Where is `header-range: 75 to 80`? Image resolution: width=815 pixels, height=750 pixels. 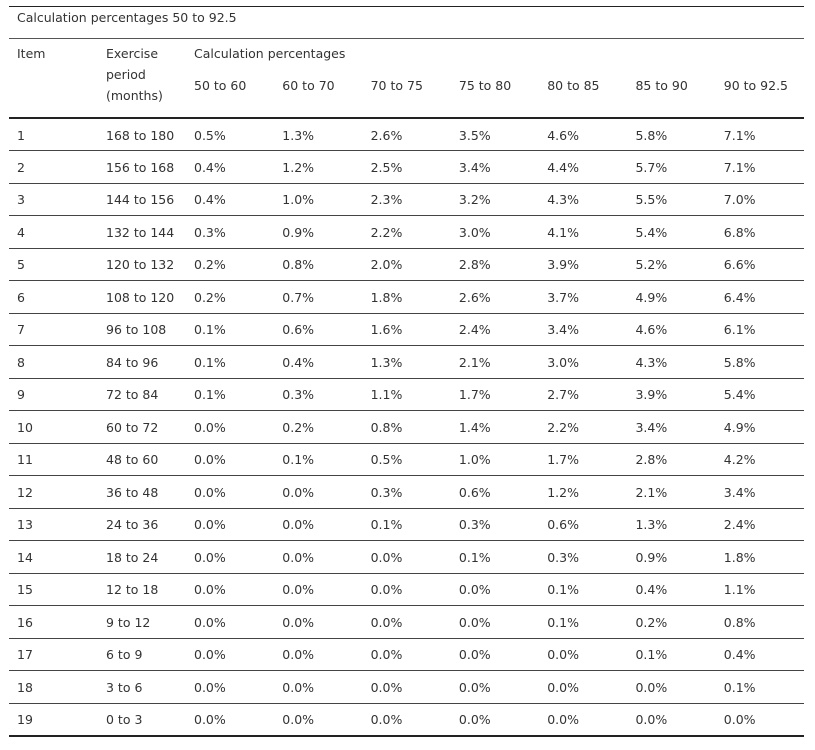
header-range: 75 to 80 is located at coordinates (485, 85).